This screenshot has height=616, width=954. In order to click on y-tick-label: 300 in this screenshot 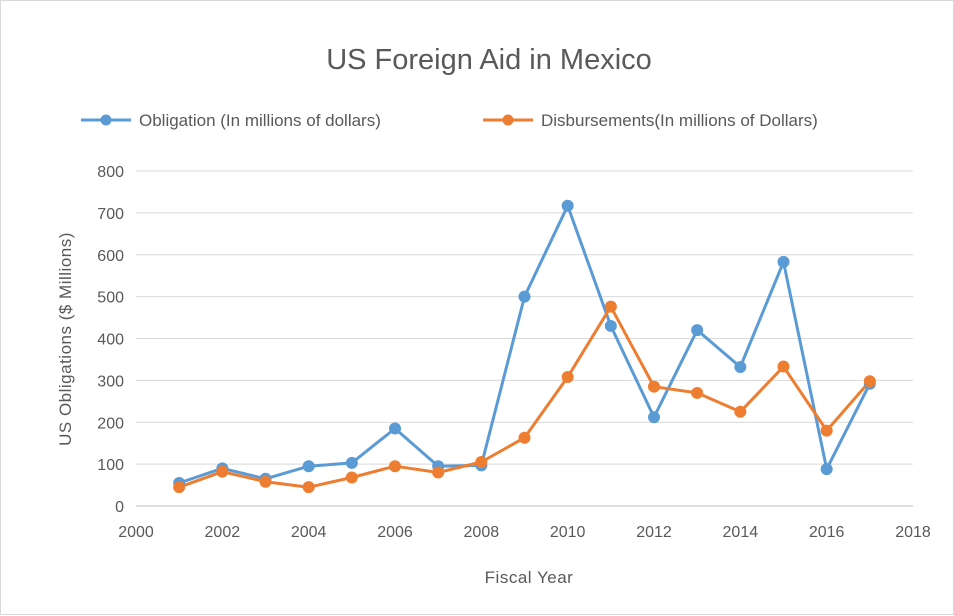, I will do `click(110, 381)`.